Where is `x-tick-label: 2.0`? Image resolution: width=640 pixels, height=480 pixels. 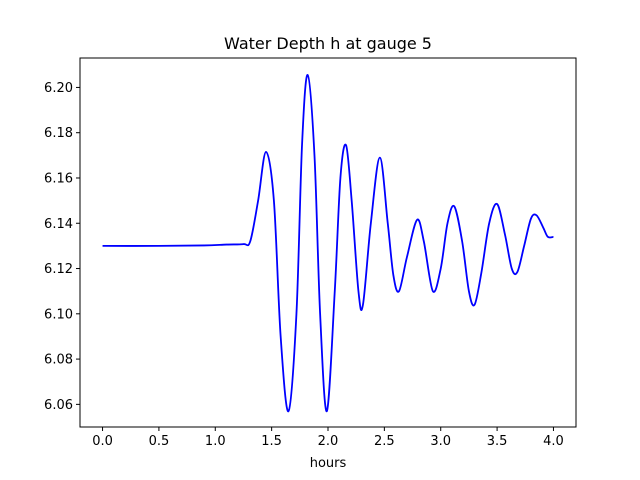 x-tick-label: 2.0 is located at coordinates (328, 441).